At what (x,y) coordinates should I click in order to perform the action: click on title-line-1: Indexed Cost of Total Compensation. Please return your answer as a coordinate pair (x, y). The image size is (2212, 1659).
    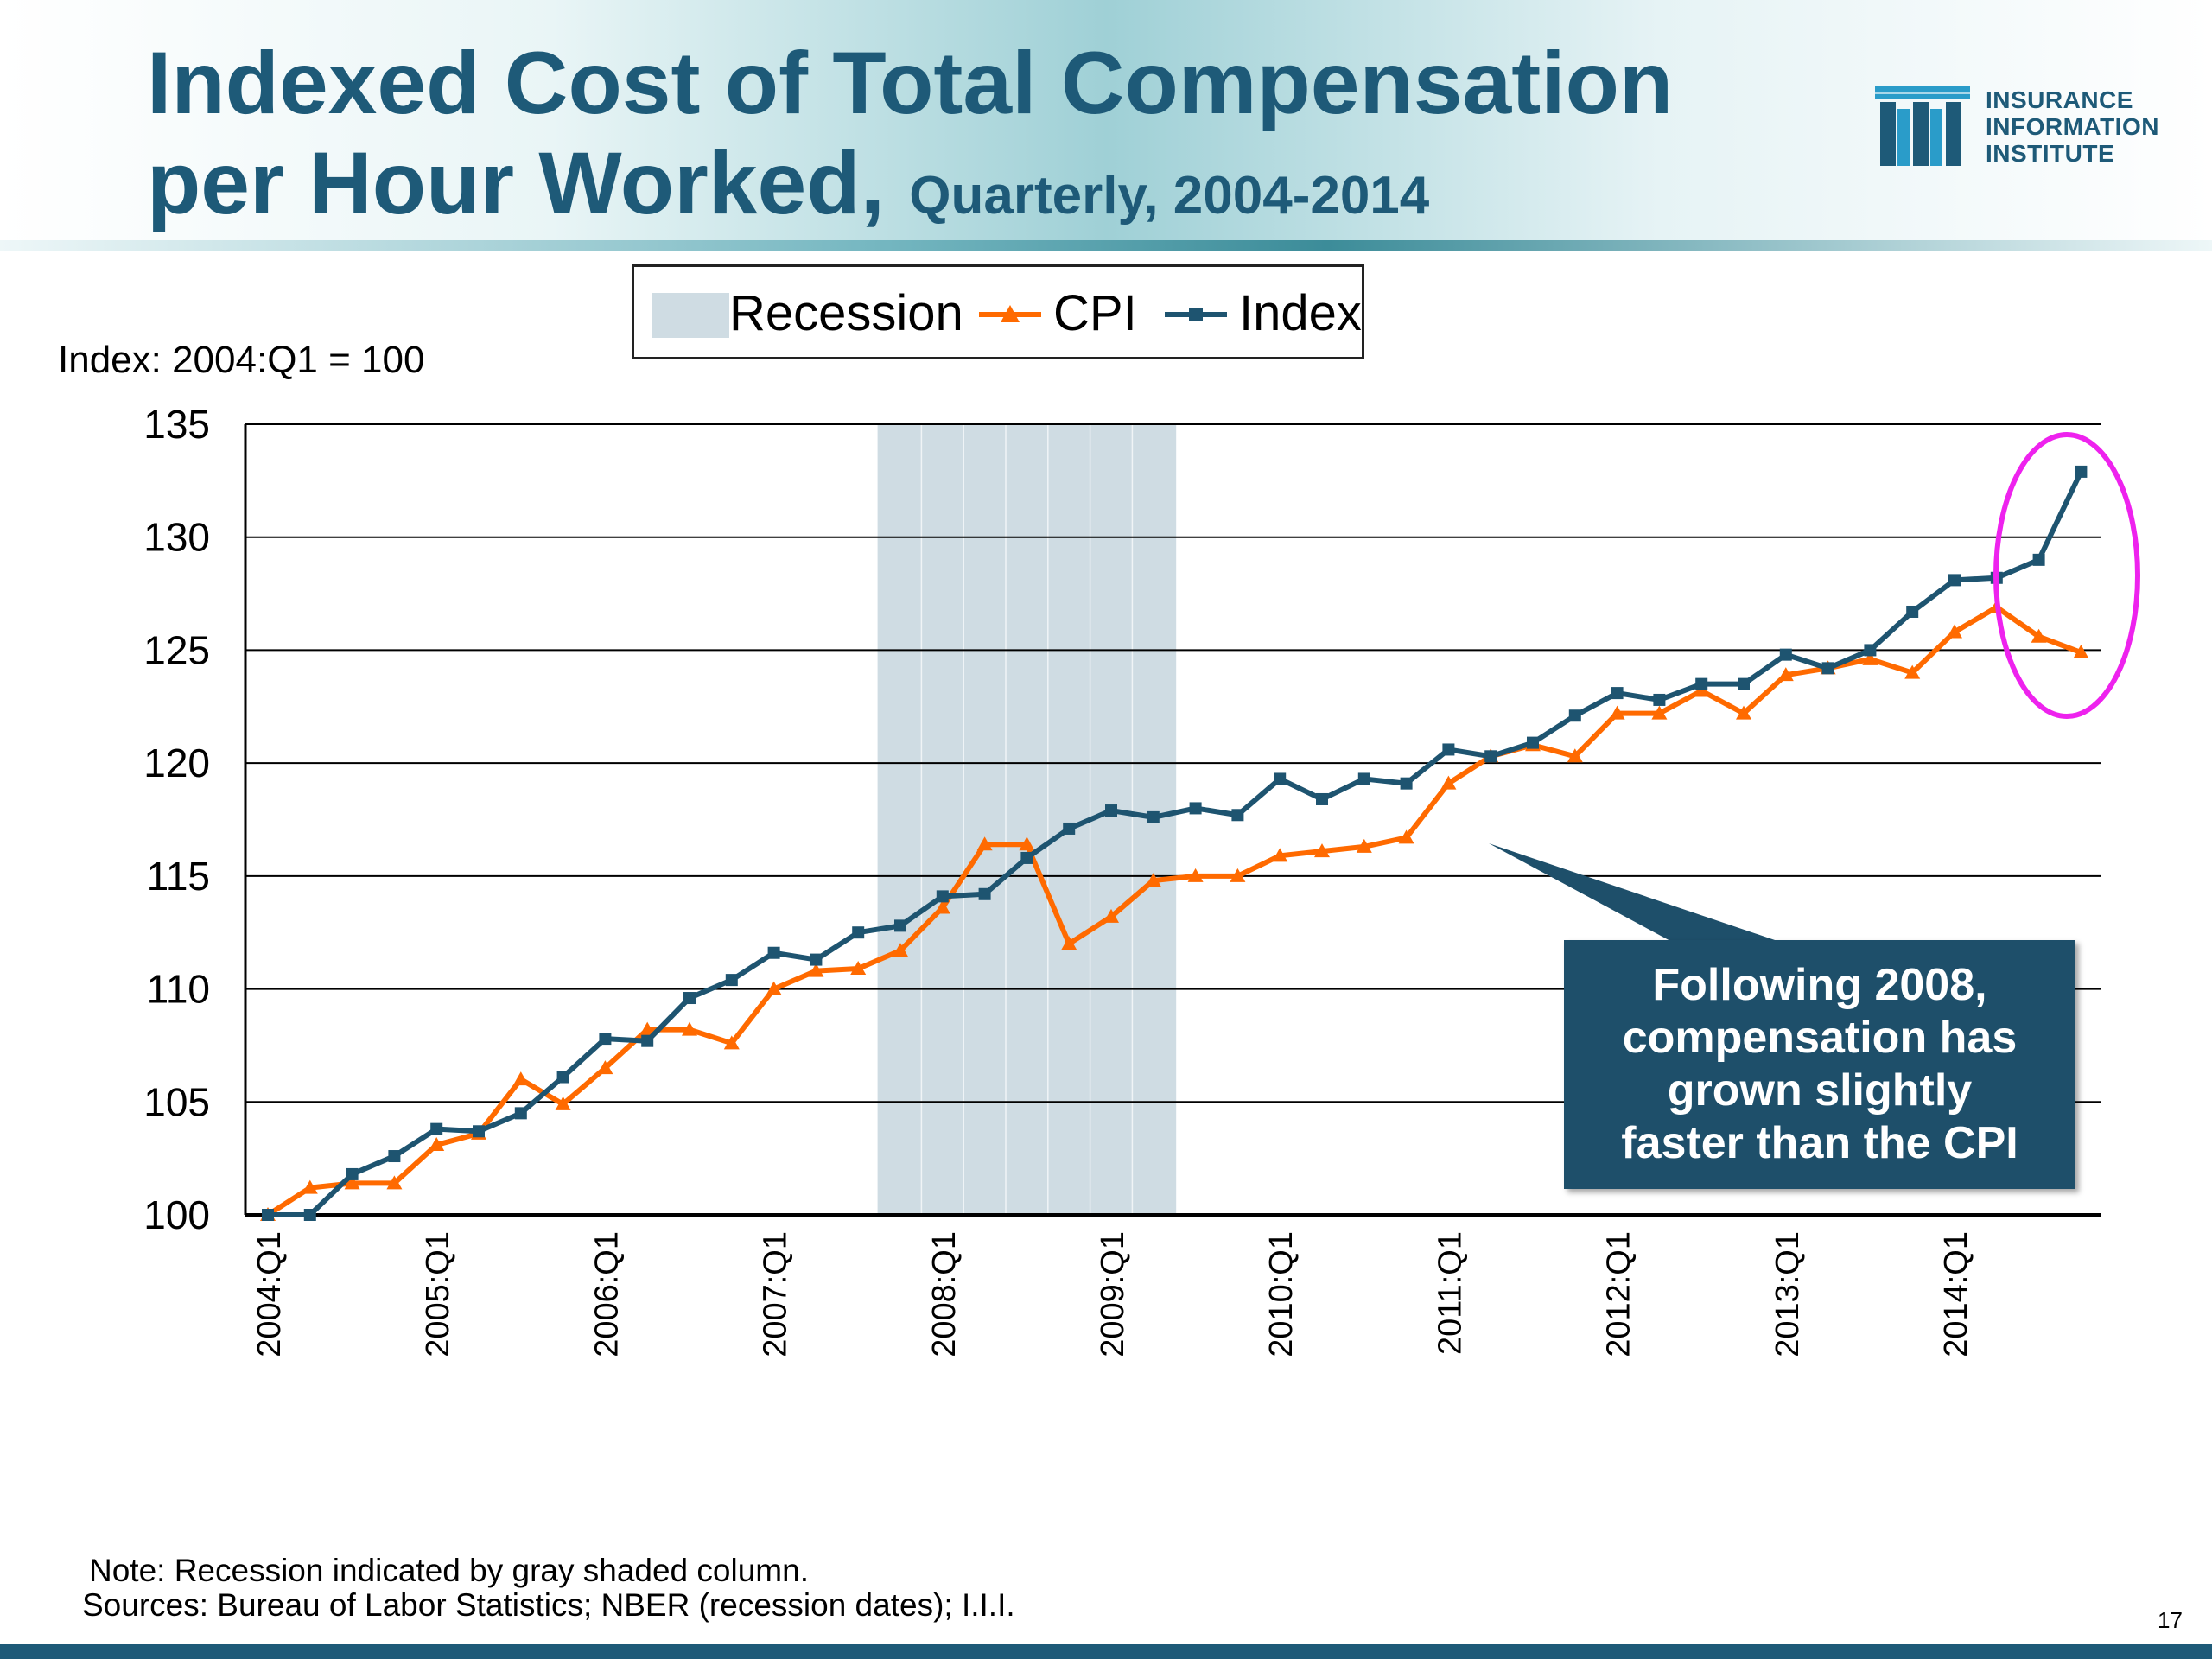
    Looking at the image, I should click on (910, 83).